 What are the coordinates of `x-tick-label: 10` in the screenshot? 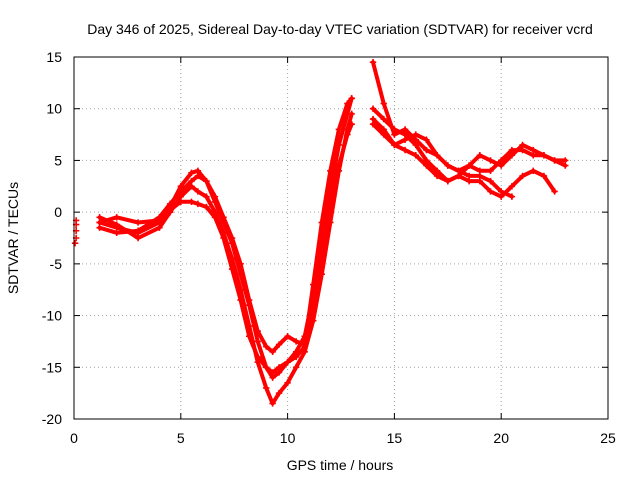 It's located at (288, 438).